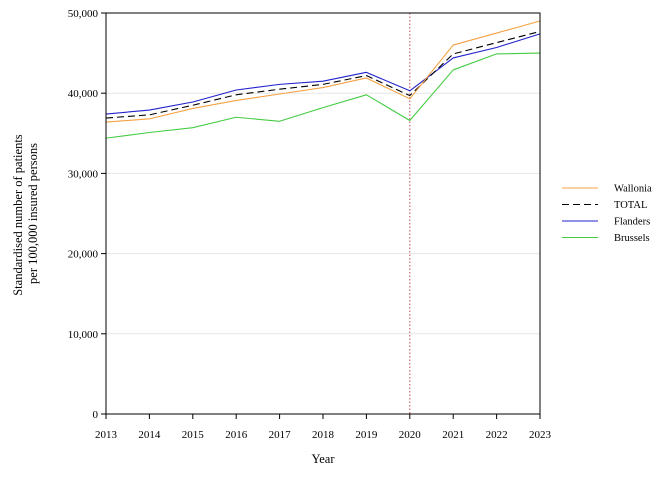  What do you see at coordinates (149, 435) in the screenshot?
I see `x-tick-label-1: 2014` at bounding box center [149, 435].